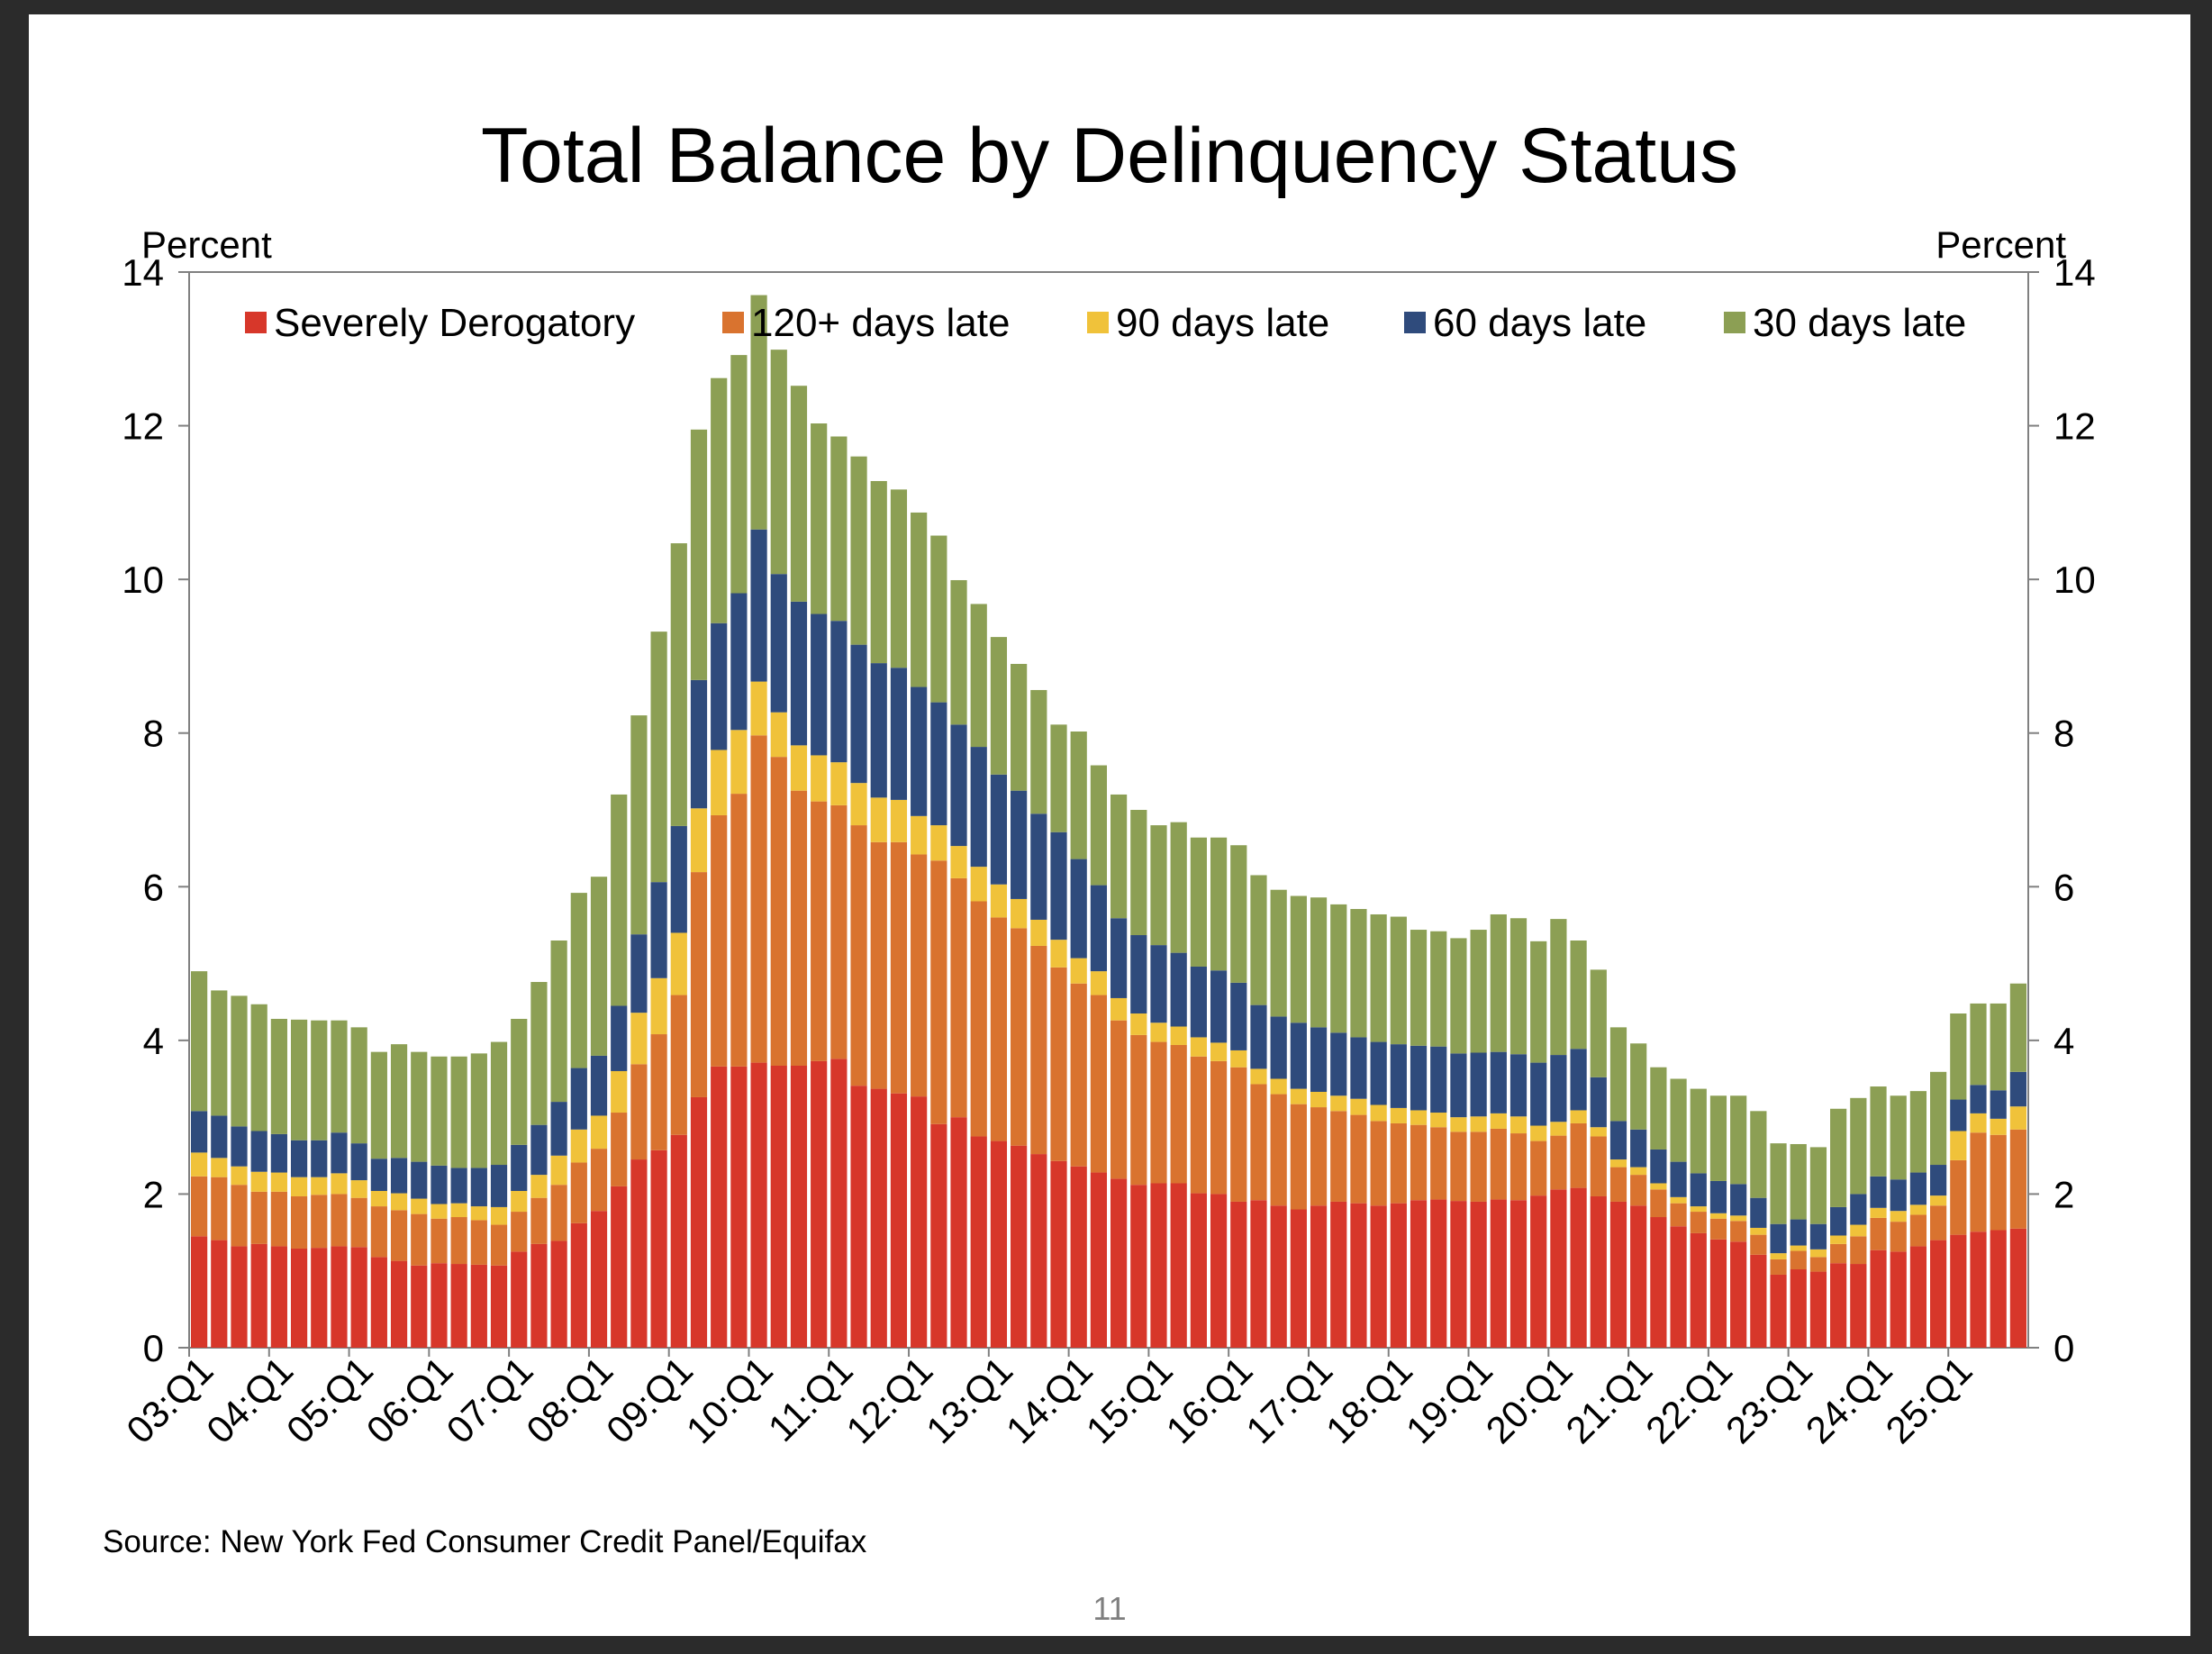 The height and width of the screenshot is (1654, 2212). What do you see at coordinates (1298, 1096) in the screenshot?
I see `bar-segment-d90-16-q4` at bounding box center [1298, 1096].